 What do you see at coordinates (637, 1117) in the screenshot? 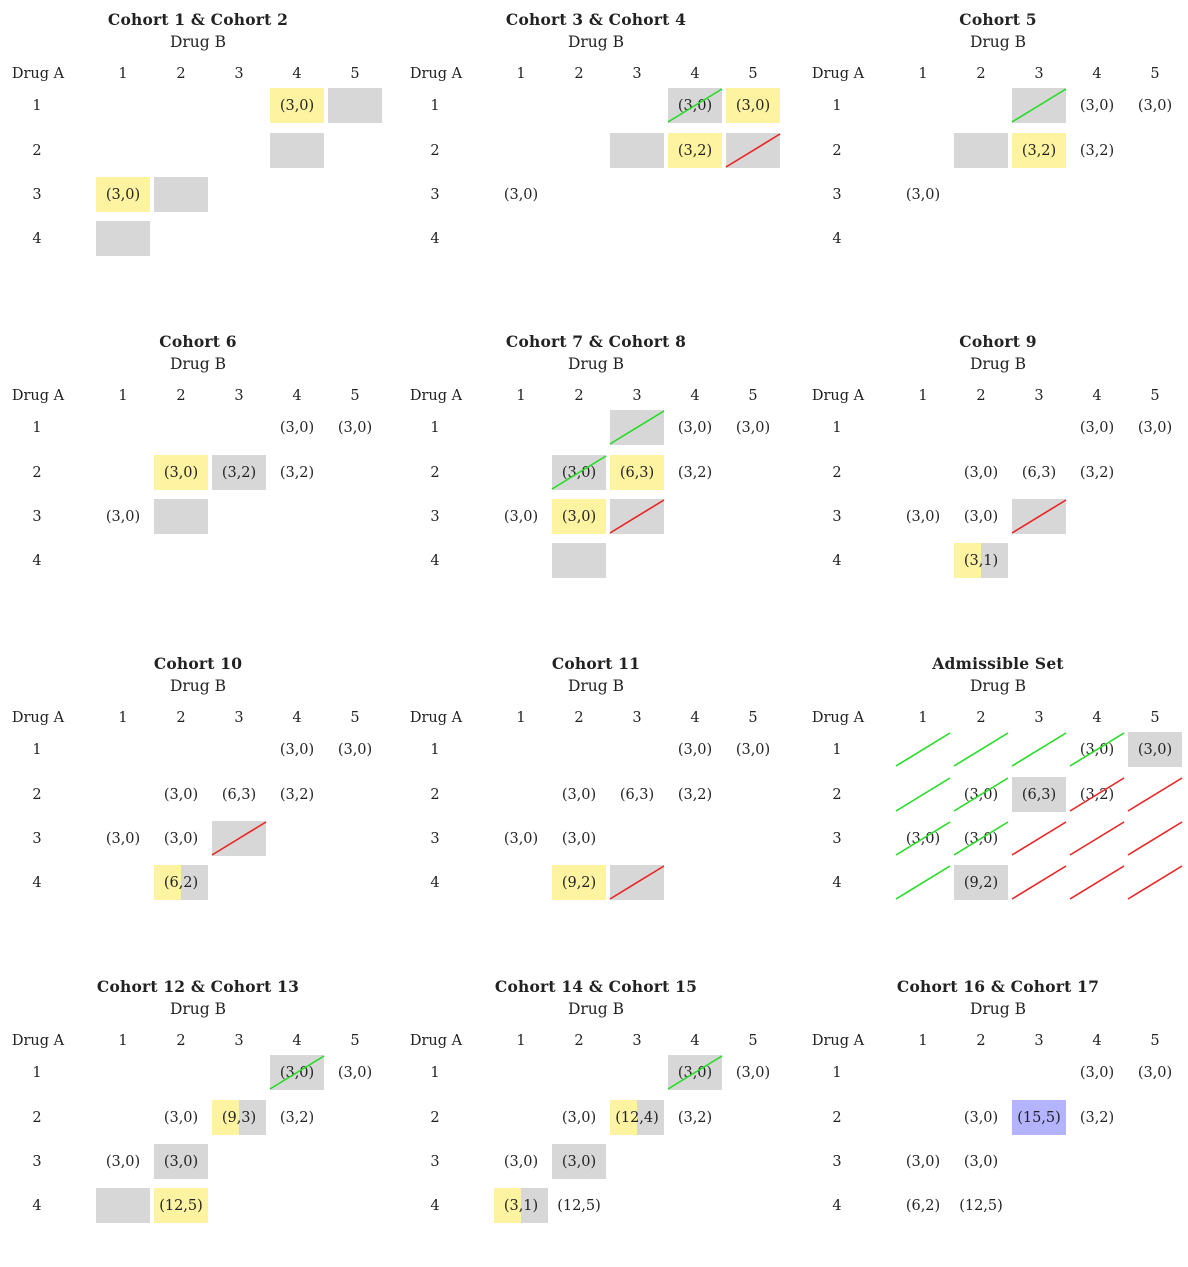
I see `dose-cell: (12,4)` at bounding box center [637, 1117].